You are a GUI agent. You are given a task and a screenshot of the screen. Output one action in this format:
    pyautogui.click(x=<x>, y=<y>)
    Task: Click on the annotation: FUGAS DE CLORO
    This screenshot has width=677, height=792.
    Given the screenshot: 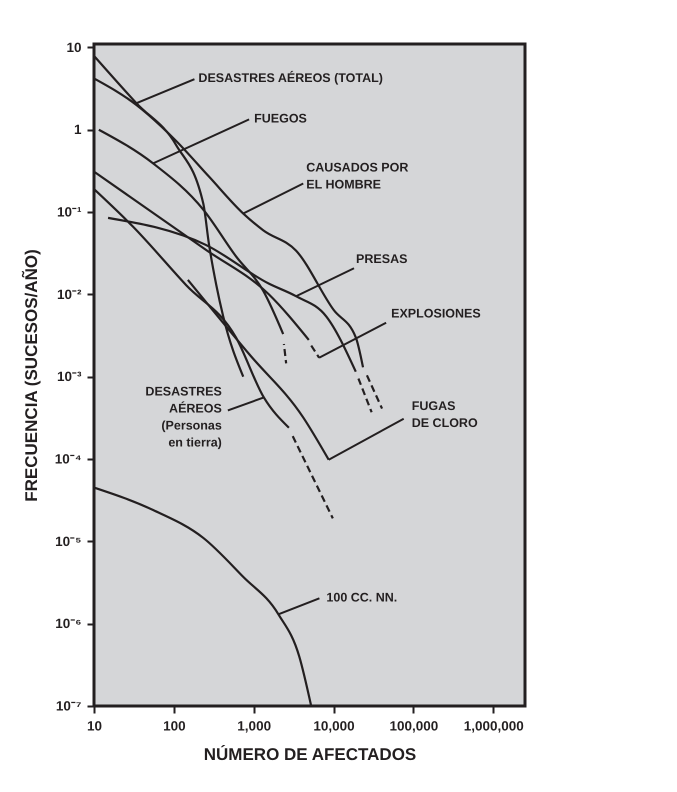 What is the action you would take?
    pyautogui.click(x=445, y=414)
    